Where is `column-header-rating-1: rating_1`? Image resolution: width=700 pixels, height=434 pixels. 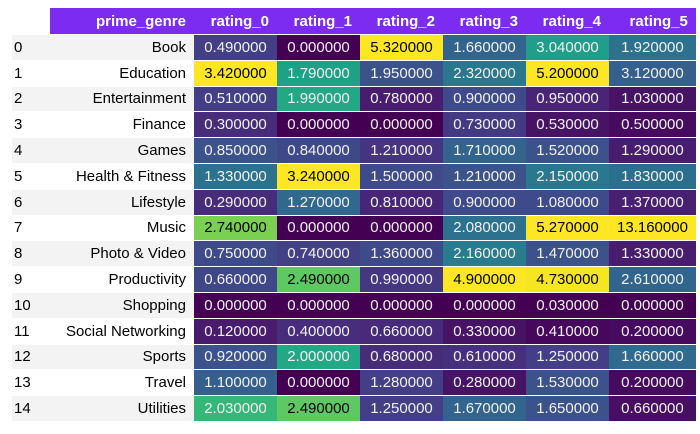 column-header-rating-1: rating_1 is located at coordinates (318, 21).